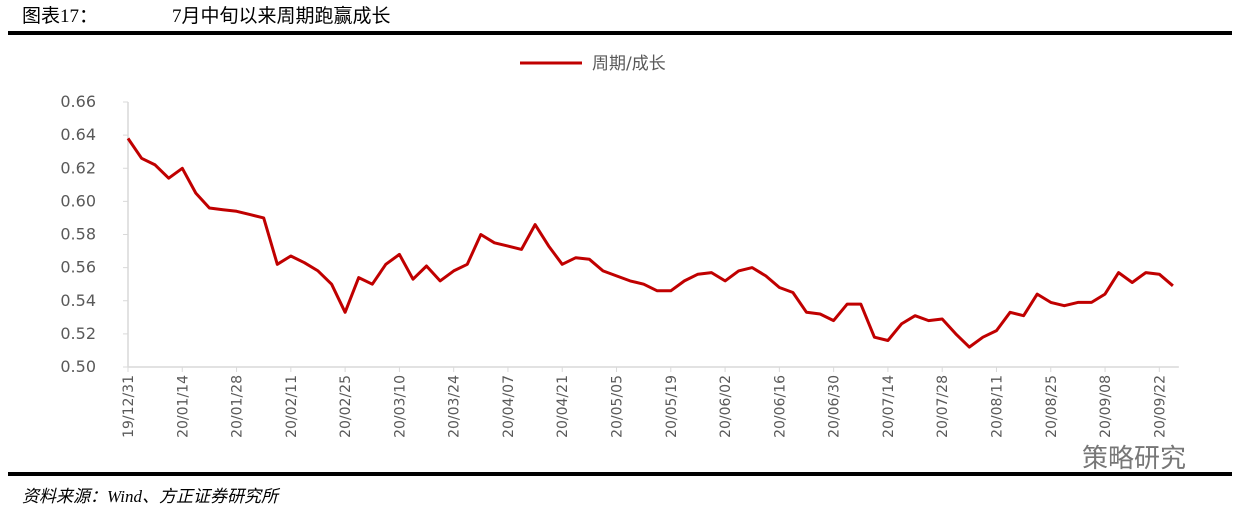 This screenshot has height=521, width=1243. Describe the element at coordinates (726, 406) in the screenshot. I see `x-tick-label: 20/06/02` at that location.